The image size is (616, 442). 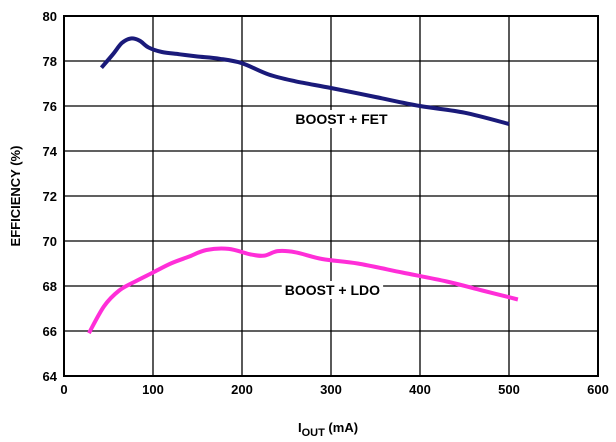 I want to click on series-label-boost-ldo: BOOST + LDO, so click(x=332, y=290).